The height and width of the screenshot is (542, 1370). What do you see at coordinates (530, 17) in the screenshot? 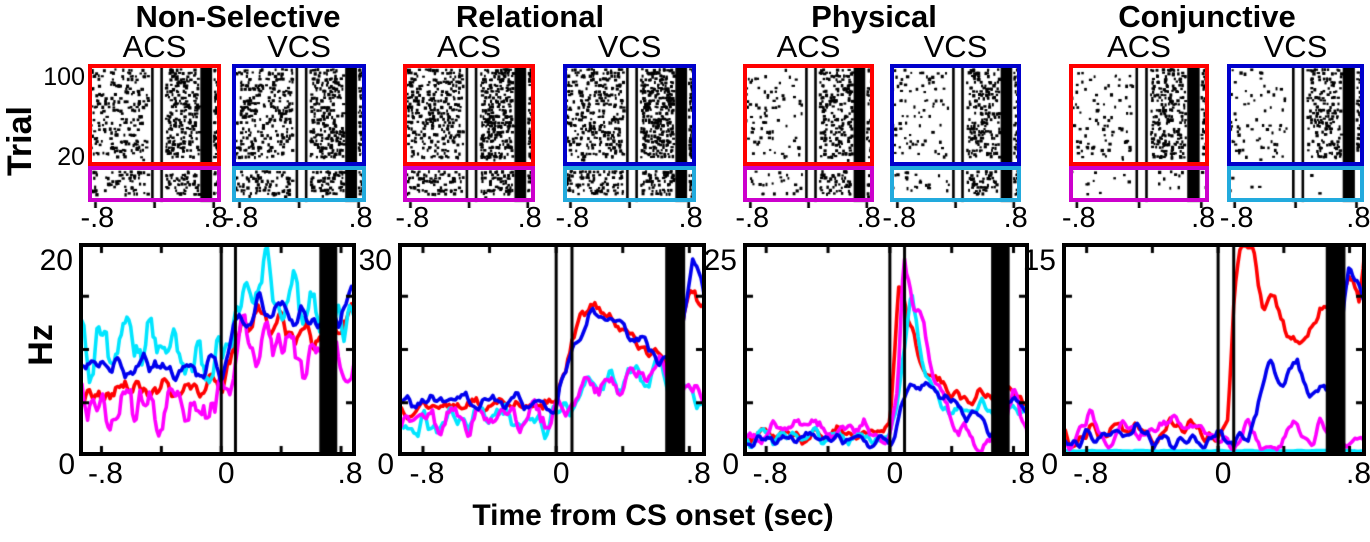
I see `panel-title: Relational` at bounding box center [530, 17].